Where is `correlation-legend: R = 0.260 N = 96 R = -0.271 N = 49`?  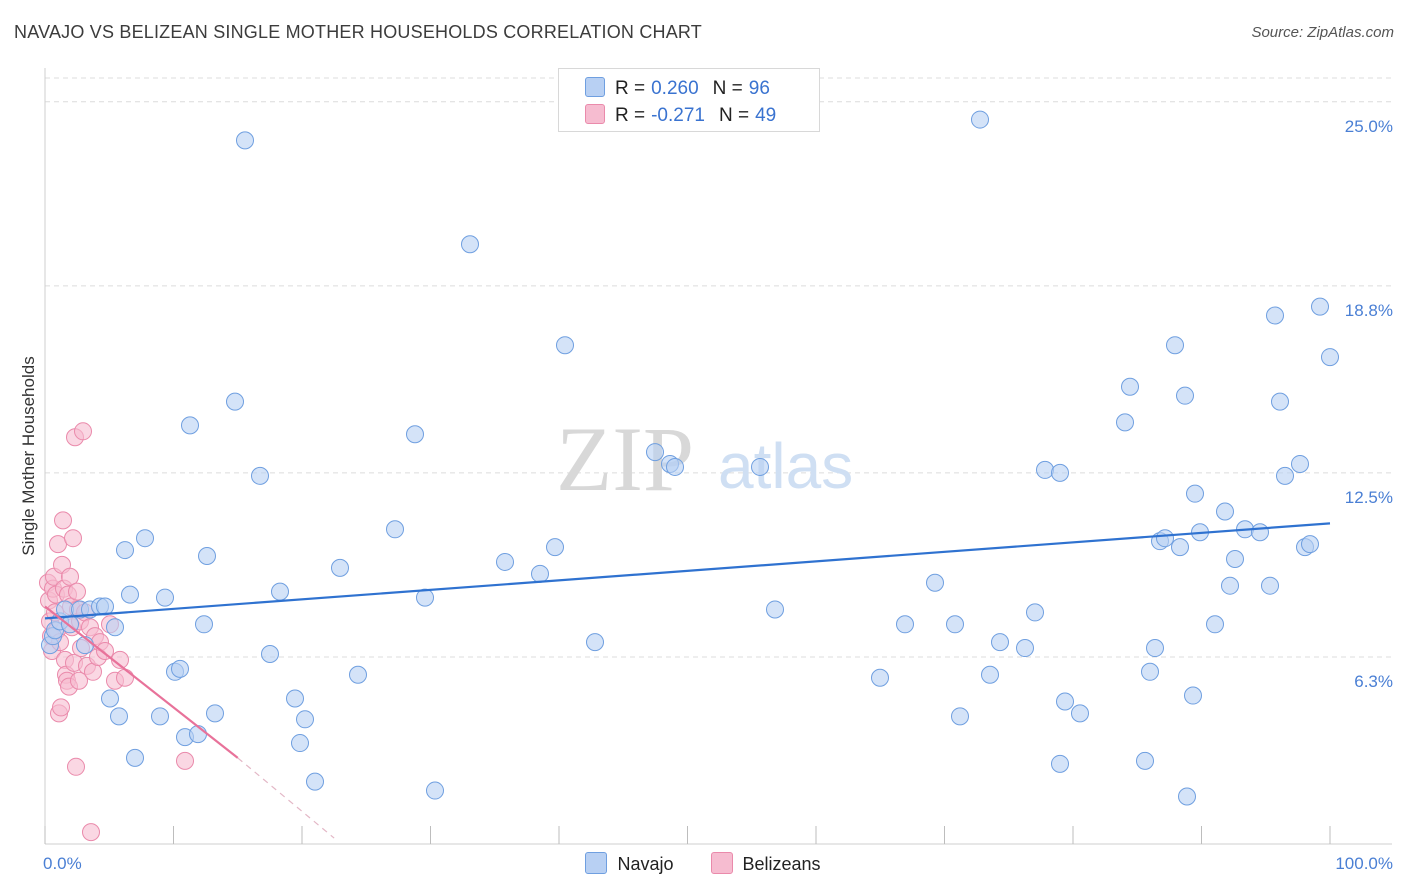 correlation-legend: R = 0.260 N = 96 R = -0.271 N = 49 is located at coordinates (689, 100).